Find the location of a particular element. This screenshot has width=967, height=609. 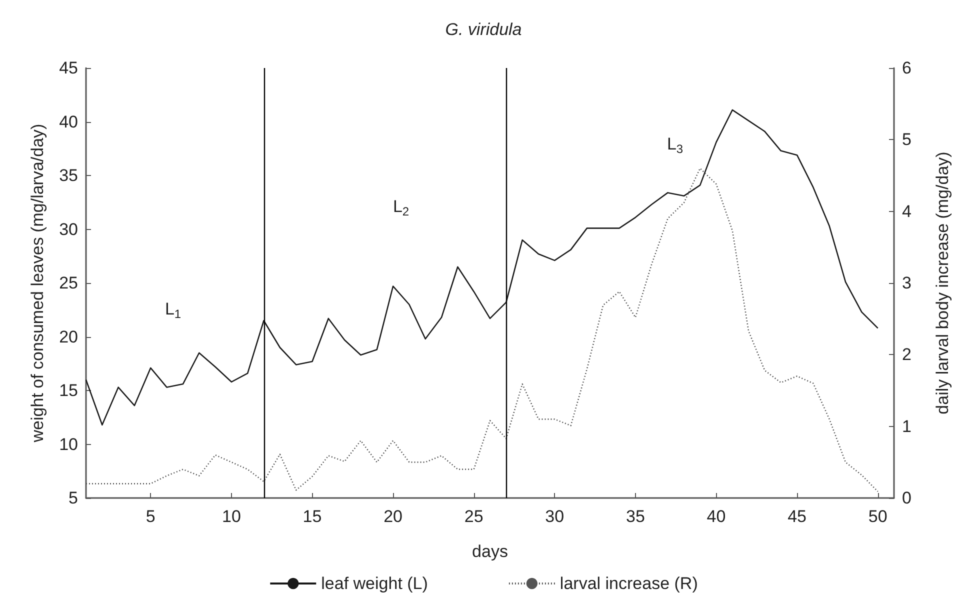

y-tick-label: 35 is located at coordinates (68, 175).